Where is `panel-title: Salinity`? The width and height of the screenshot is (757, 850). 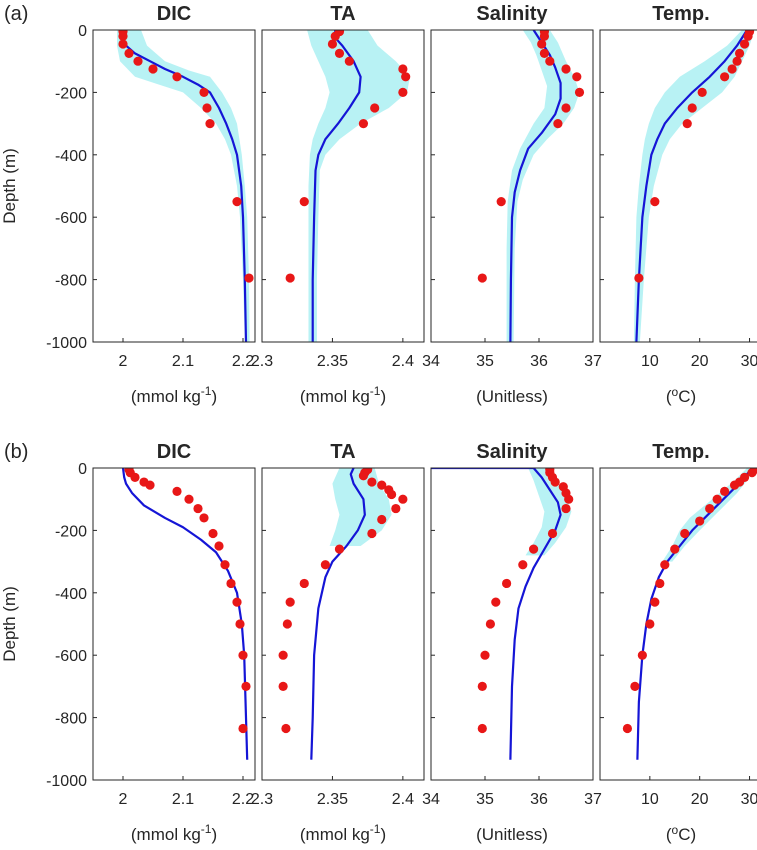
panel-title: Salinity is located at coordinates (512, 14).